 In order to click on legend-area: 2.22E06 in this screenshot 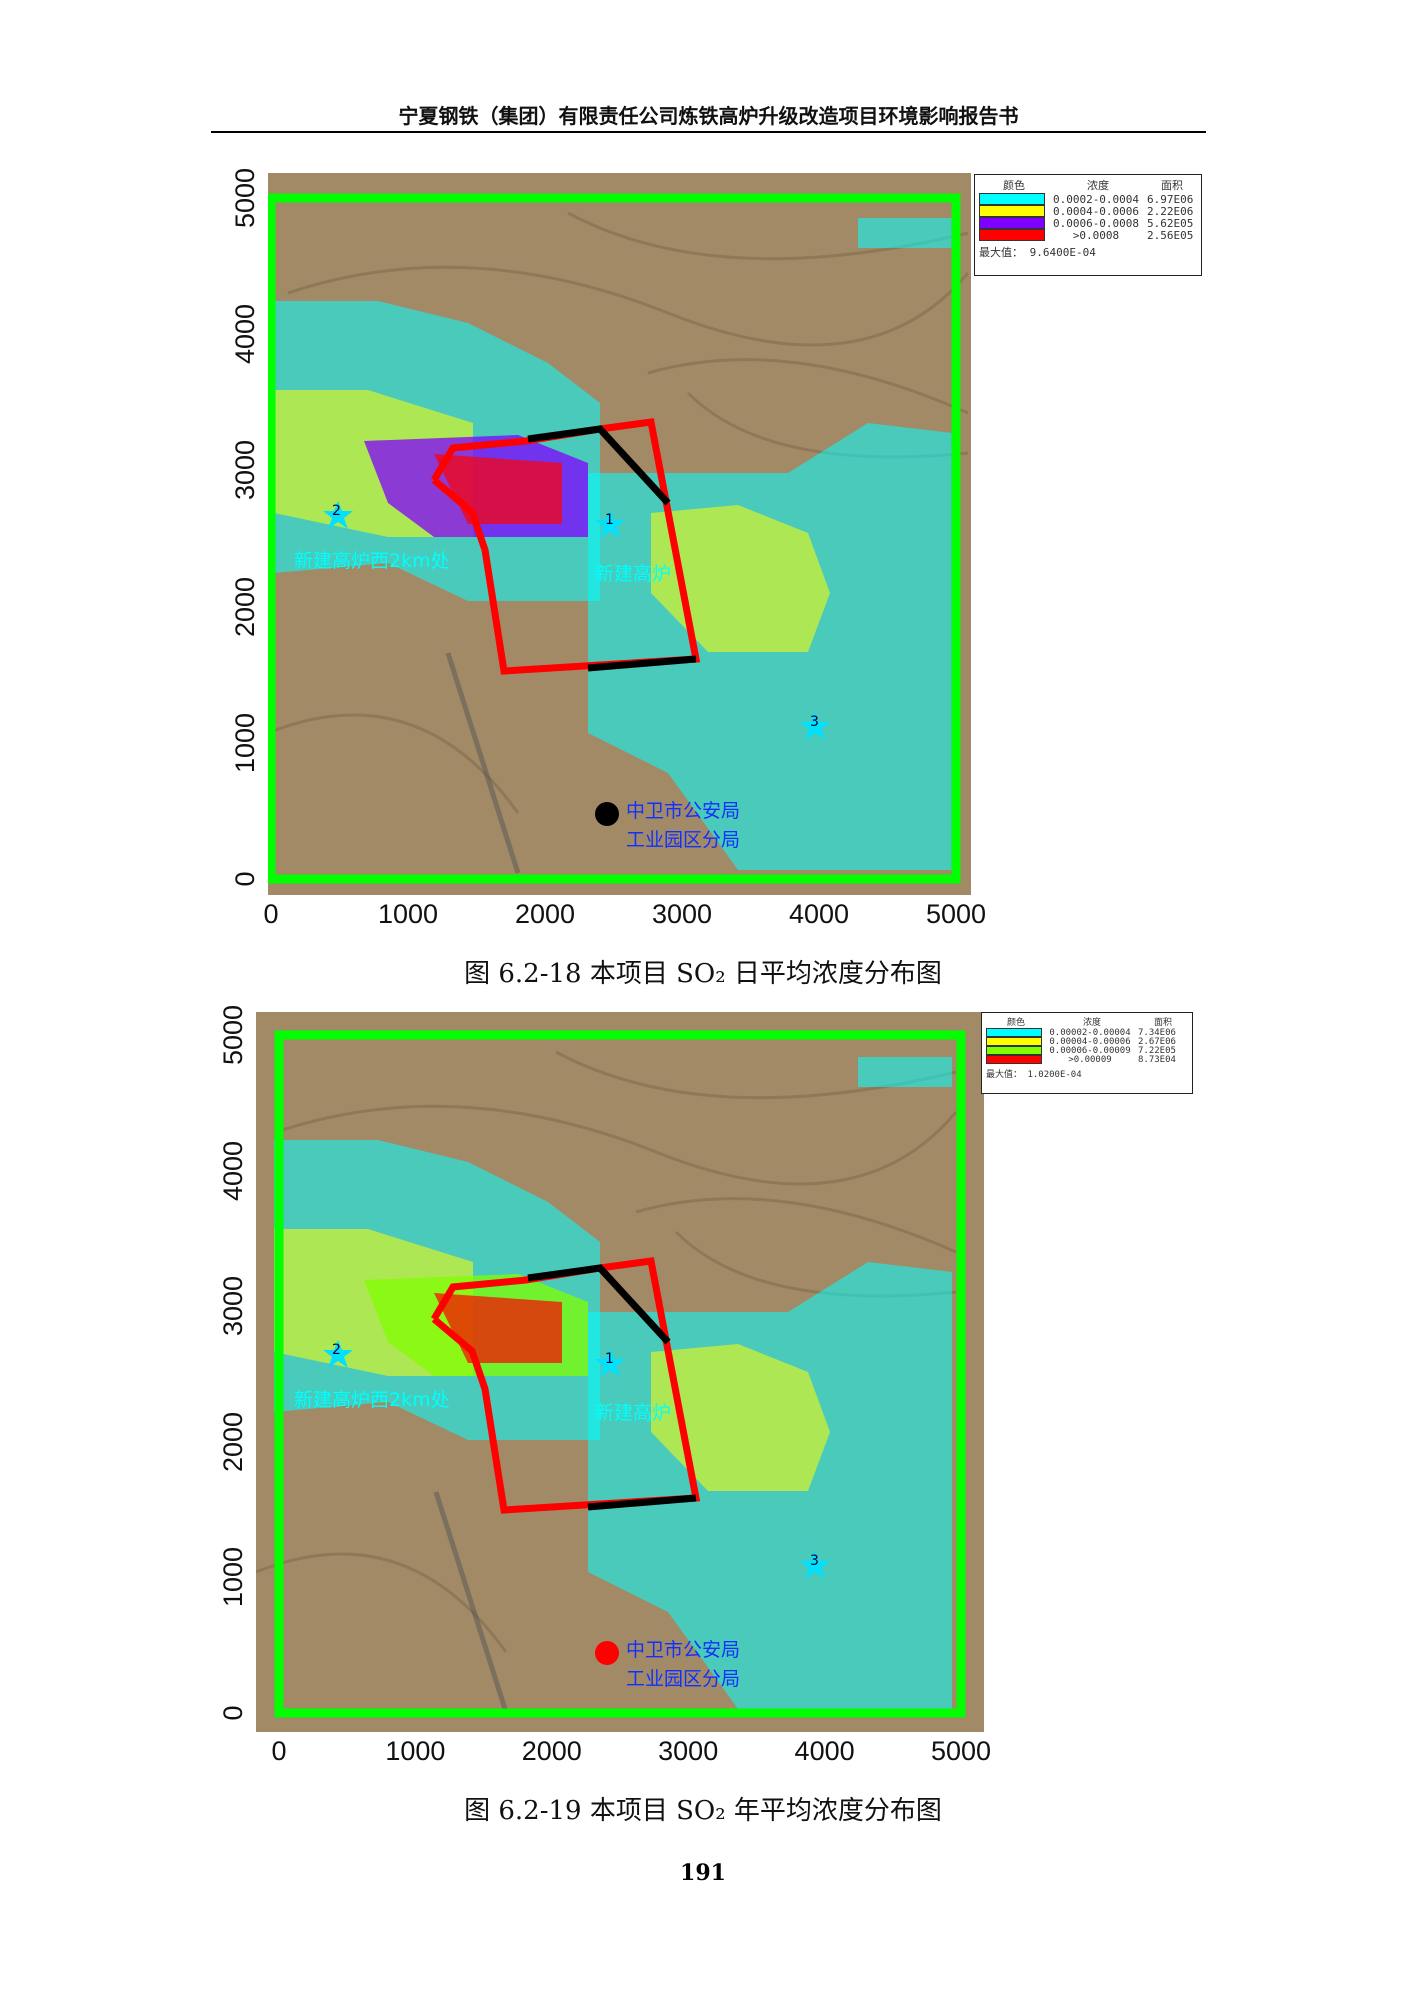, I will do `click(1170, 211)`.